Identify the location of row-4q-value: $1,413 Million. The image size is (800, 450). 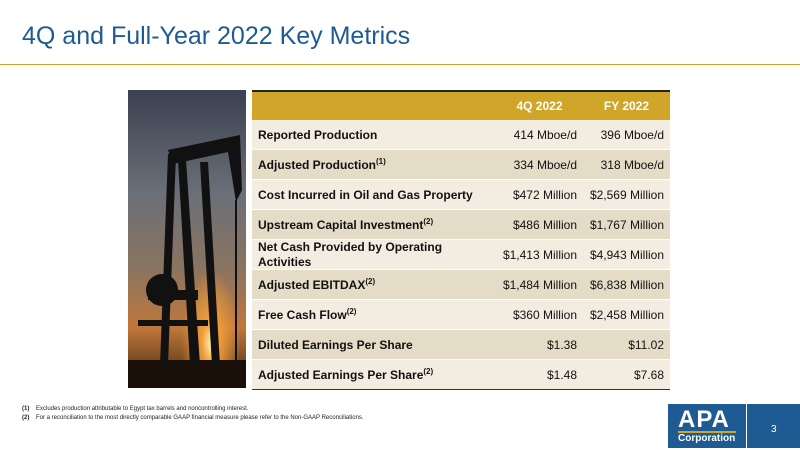
(539, 254).